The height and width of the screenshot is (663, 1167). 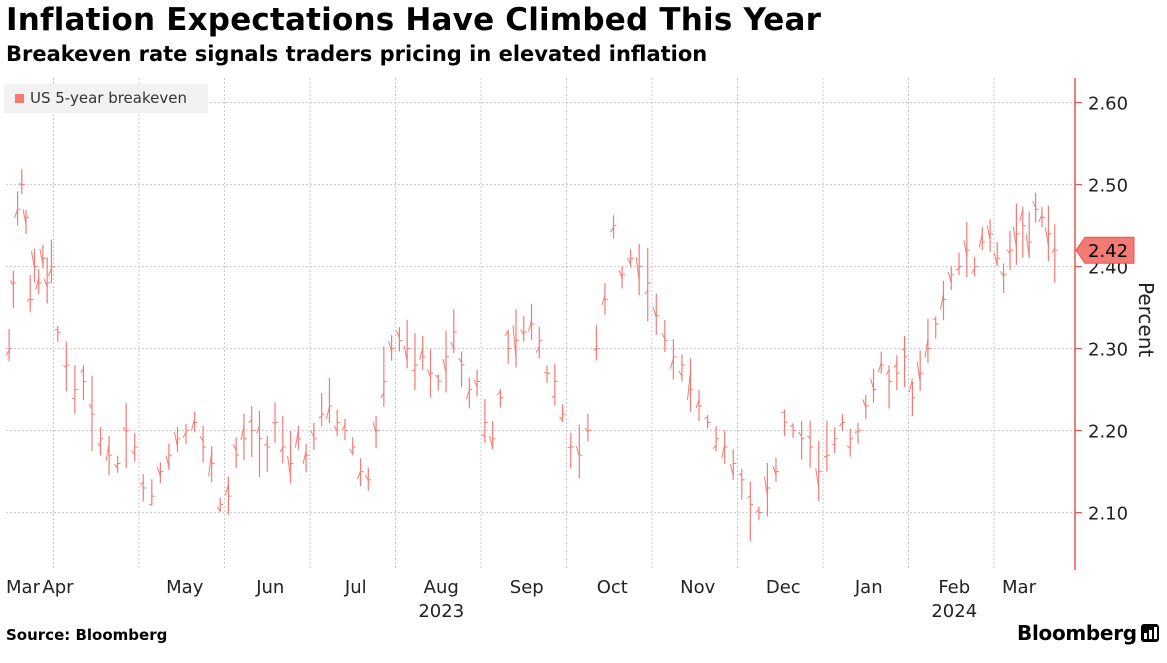 I want to click on x-tick-label: Nov, so click(x=697, y=587).